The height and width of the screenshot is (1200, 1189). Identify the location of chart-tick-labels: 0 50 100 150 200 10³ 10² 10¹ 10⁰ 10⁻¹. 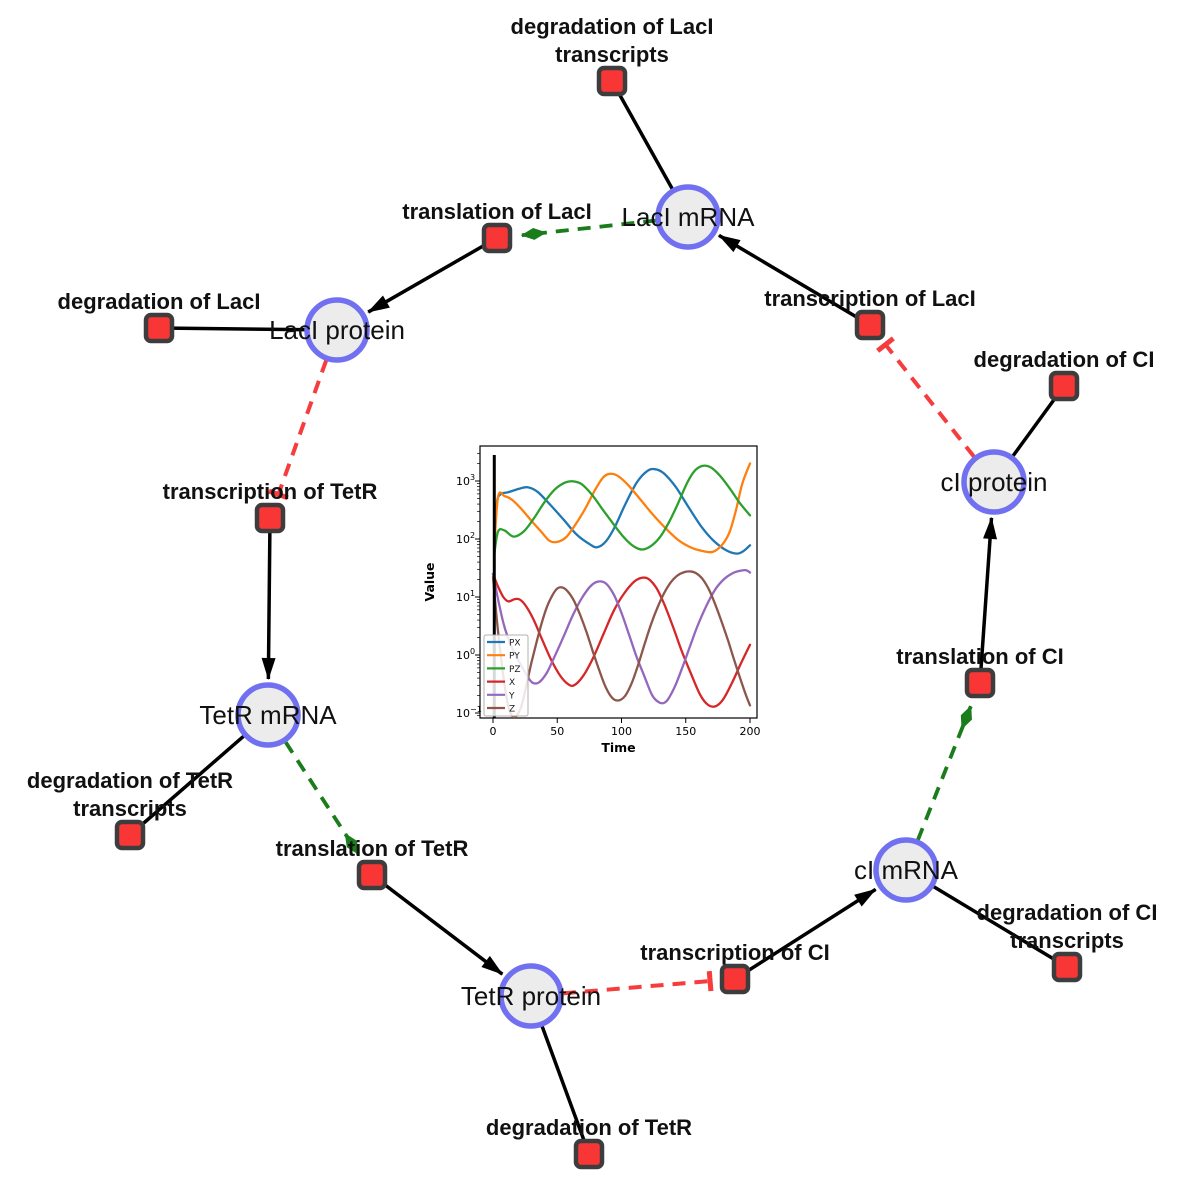
(608, 605).